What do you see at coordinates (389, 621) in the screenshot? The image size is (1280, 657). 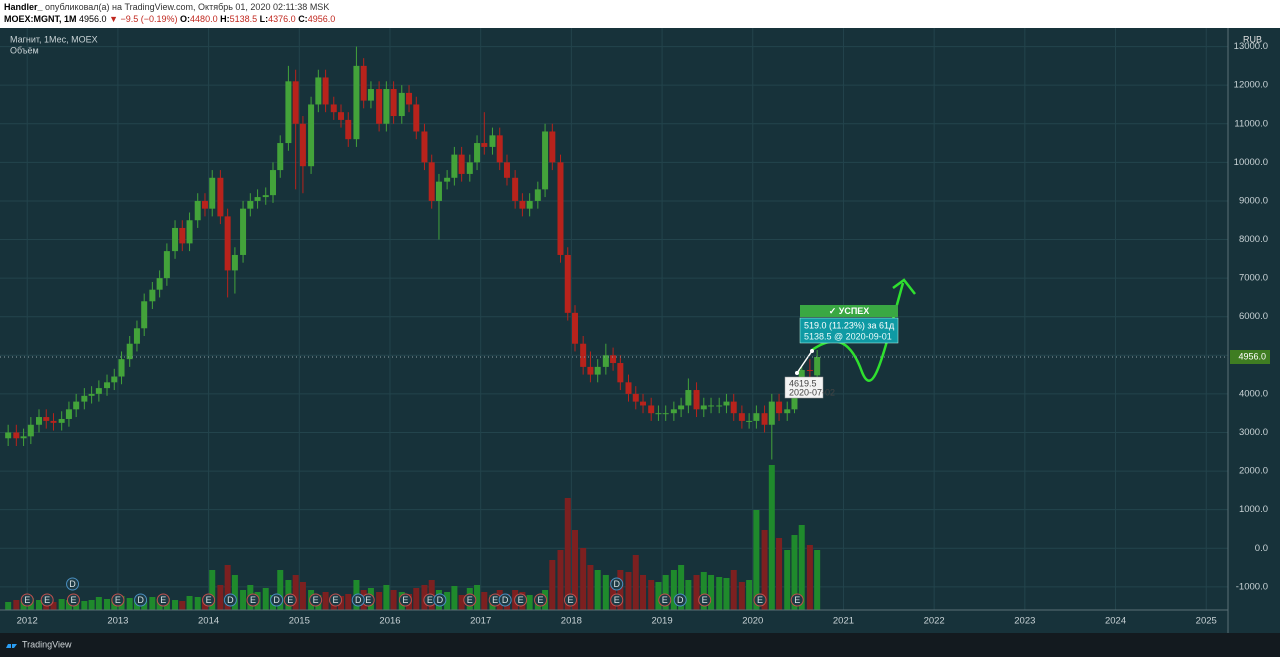 I see `x-tick-label: 2016` at bounding box center [389, 621].